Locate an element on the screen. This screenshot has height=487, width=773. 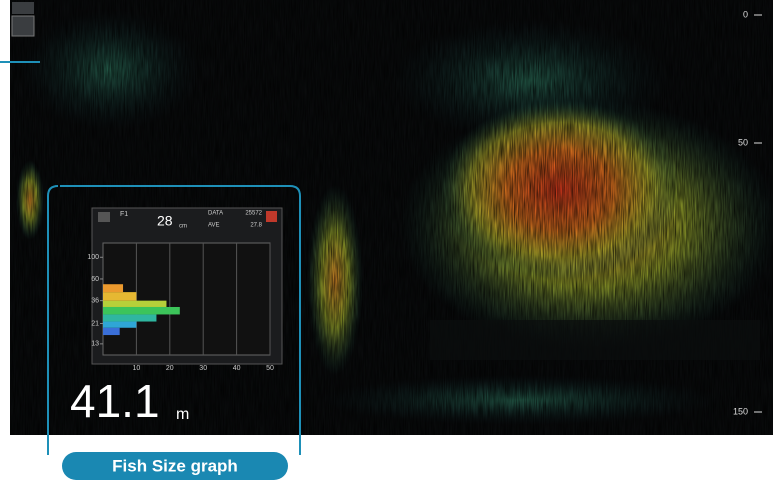
panel-ave-label: AVE is located at coordinates (214, 226).